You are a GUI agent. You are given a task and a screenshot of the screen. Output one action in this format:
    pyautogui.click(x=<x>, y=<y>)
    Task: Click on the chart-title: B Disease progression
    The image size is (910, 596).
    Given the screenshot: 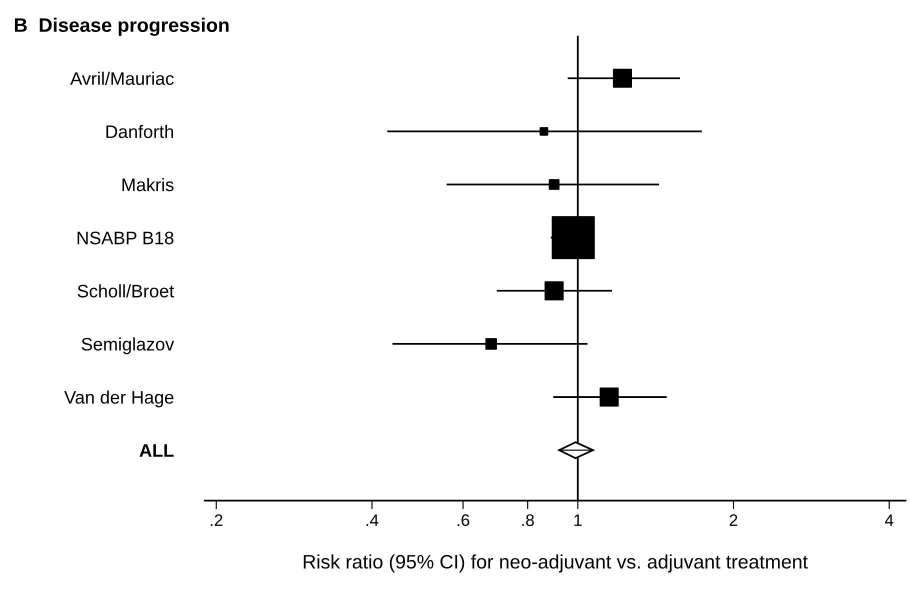 What is the action you would take?
    pyautogui.click(x=121, y=27)
    